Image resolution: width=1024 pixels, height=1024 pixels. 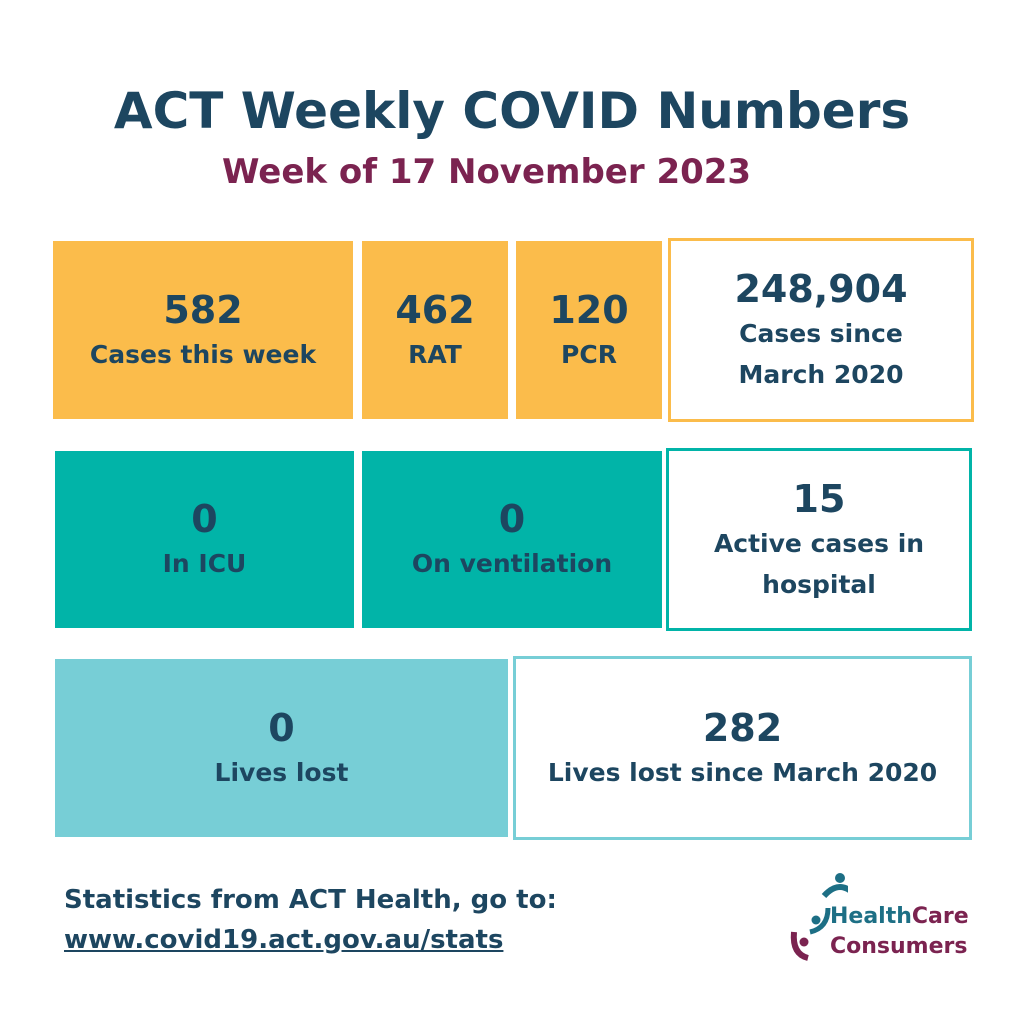 I want to click on logo-health: Health, so click(x=871, y=916).